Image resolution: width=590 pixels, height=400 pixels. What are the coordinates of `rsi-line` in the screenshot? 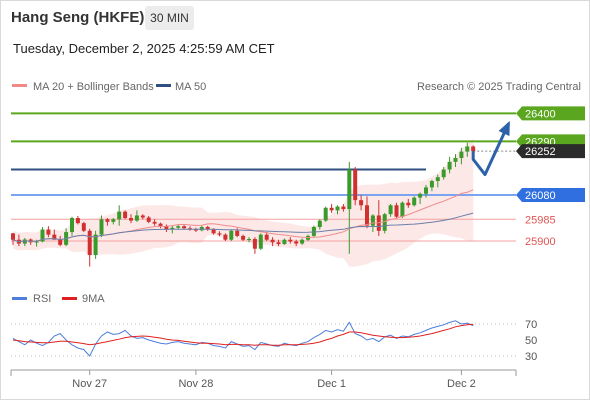 It's located at (243, 338).